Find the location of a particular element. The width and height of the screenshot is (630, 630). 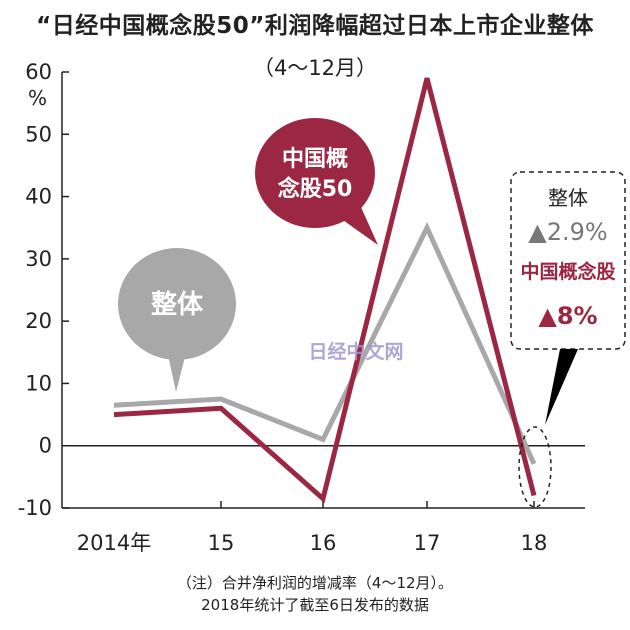

chart-title: “日经中国概念股50”利润降幅超过日本上市企业整体 is located at coordinates (315, 26).